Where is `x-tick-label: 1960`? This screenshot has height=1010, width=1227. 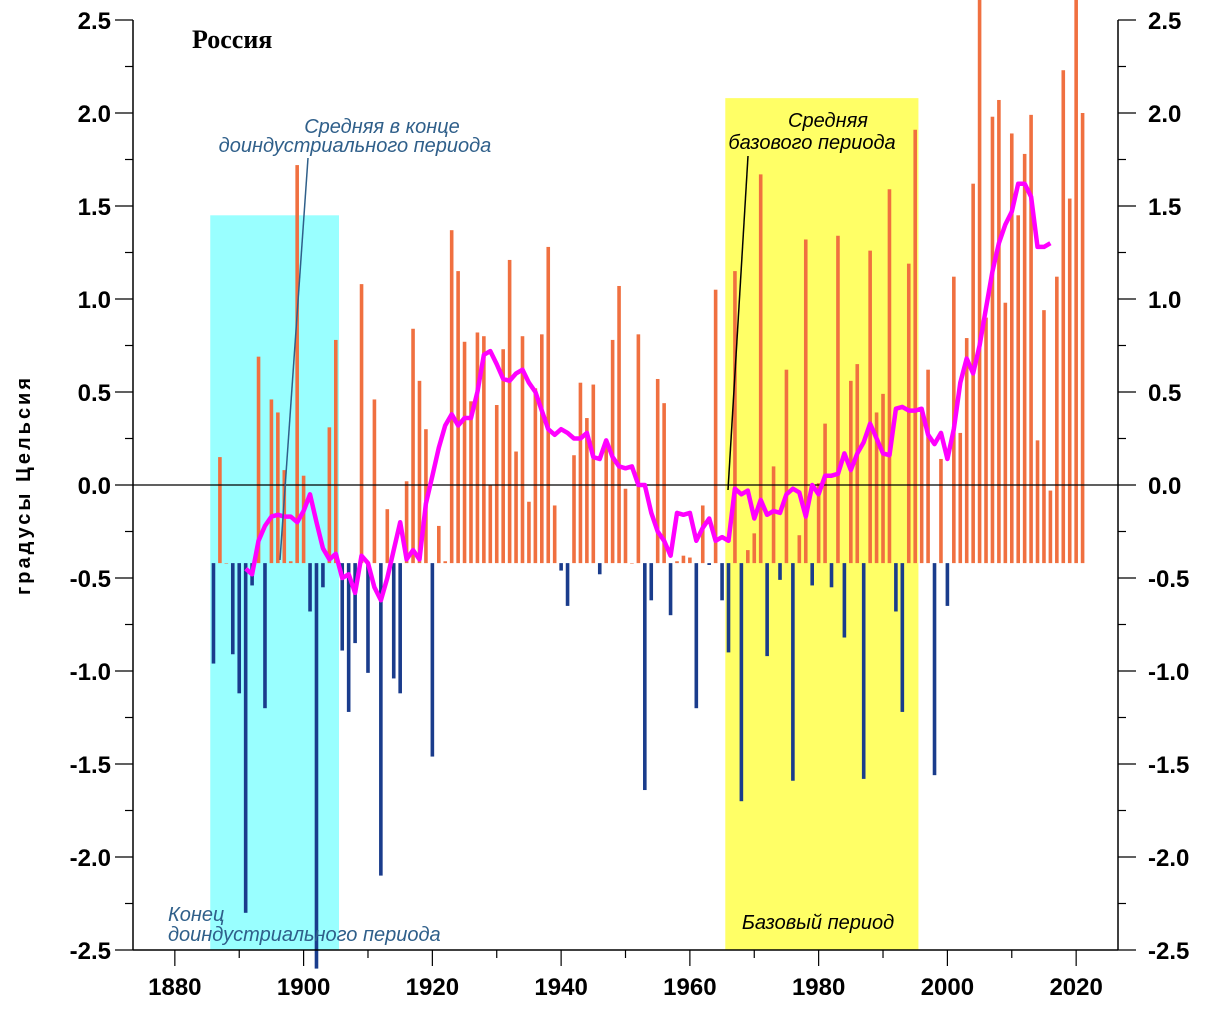
x-tick-label: 1960 is located at coordinates (689, 987).